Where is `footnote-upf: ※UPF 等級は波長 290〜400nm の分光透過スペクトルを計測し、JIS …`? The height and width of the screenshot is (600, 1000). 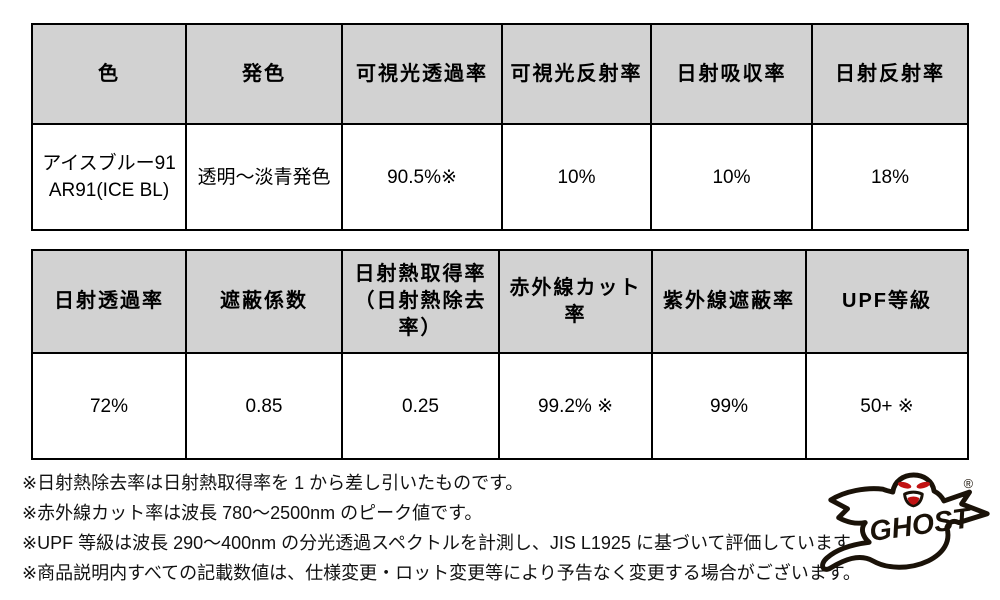
footnote-upf: ※UPF 等級は波長 290〜400nm の分光透過スペクトルを計測し、JIS … is located at coordinates (445, 543).